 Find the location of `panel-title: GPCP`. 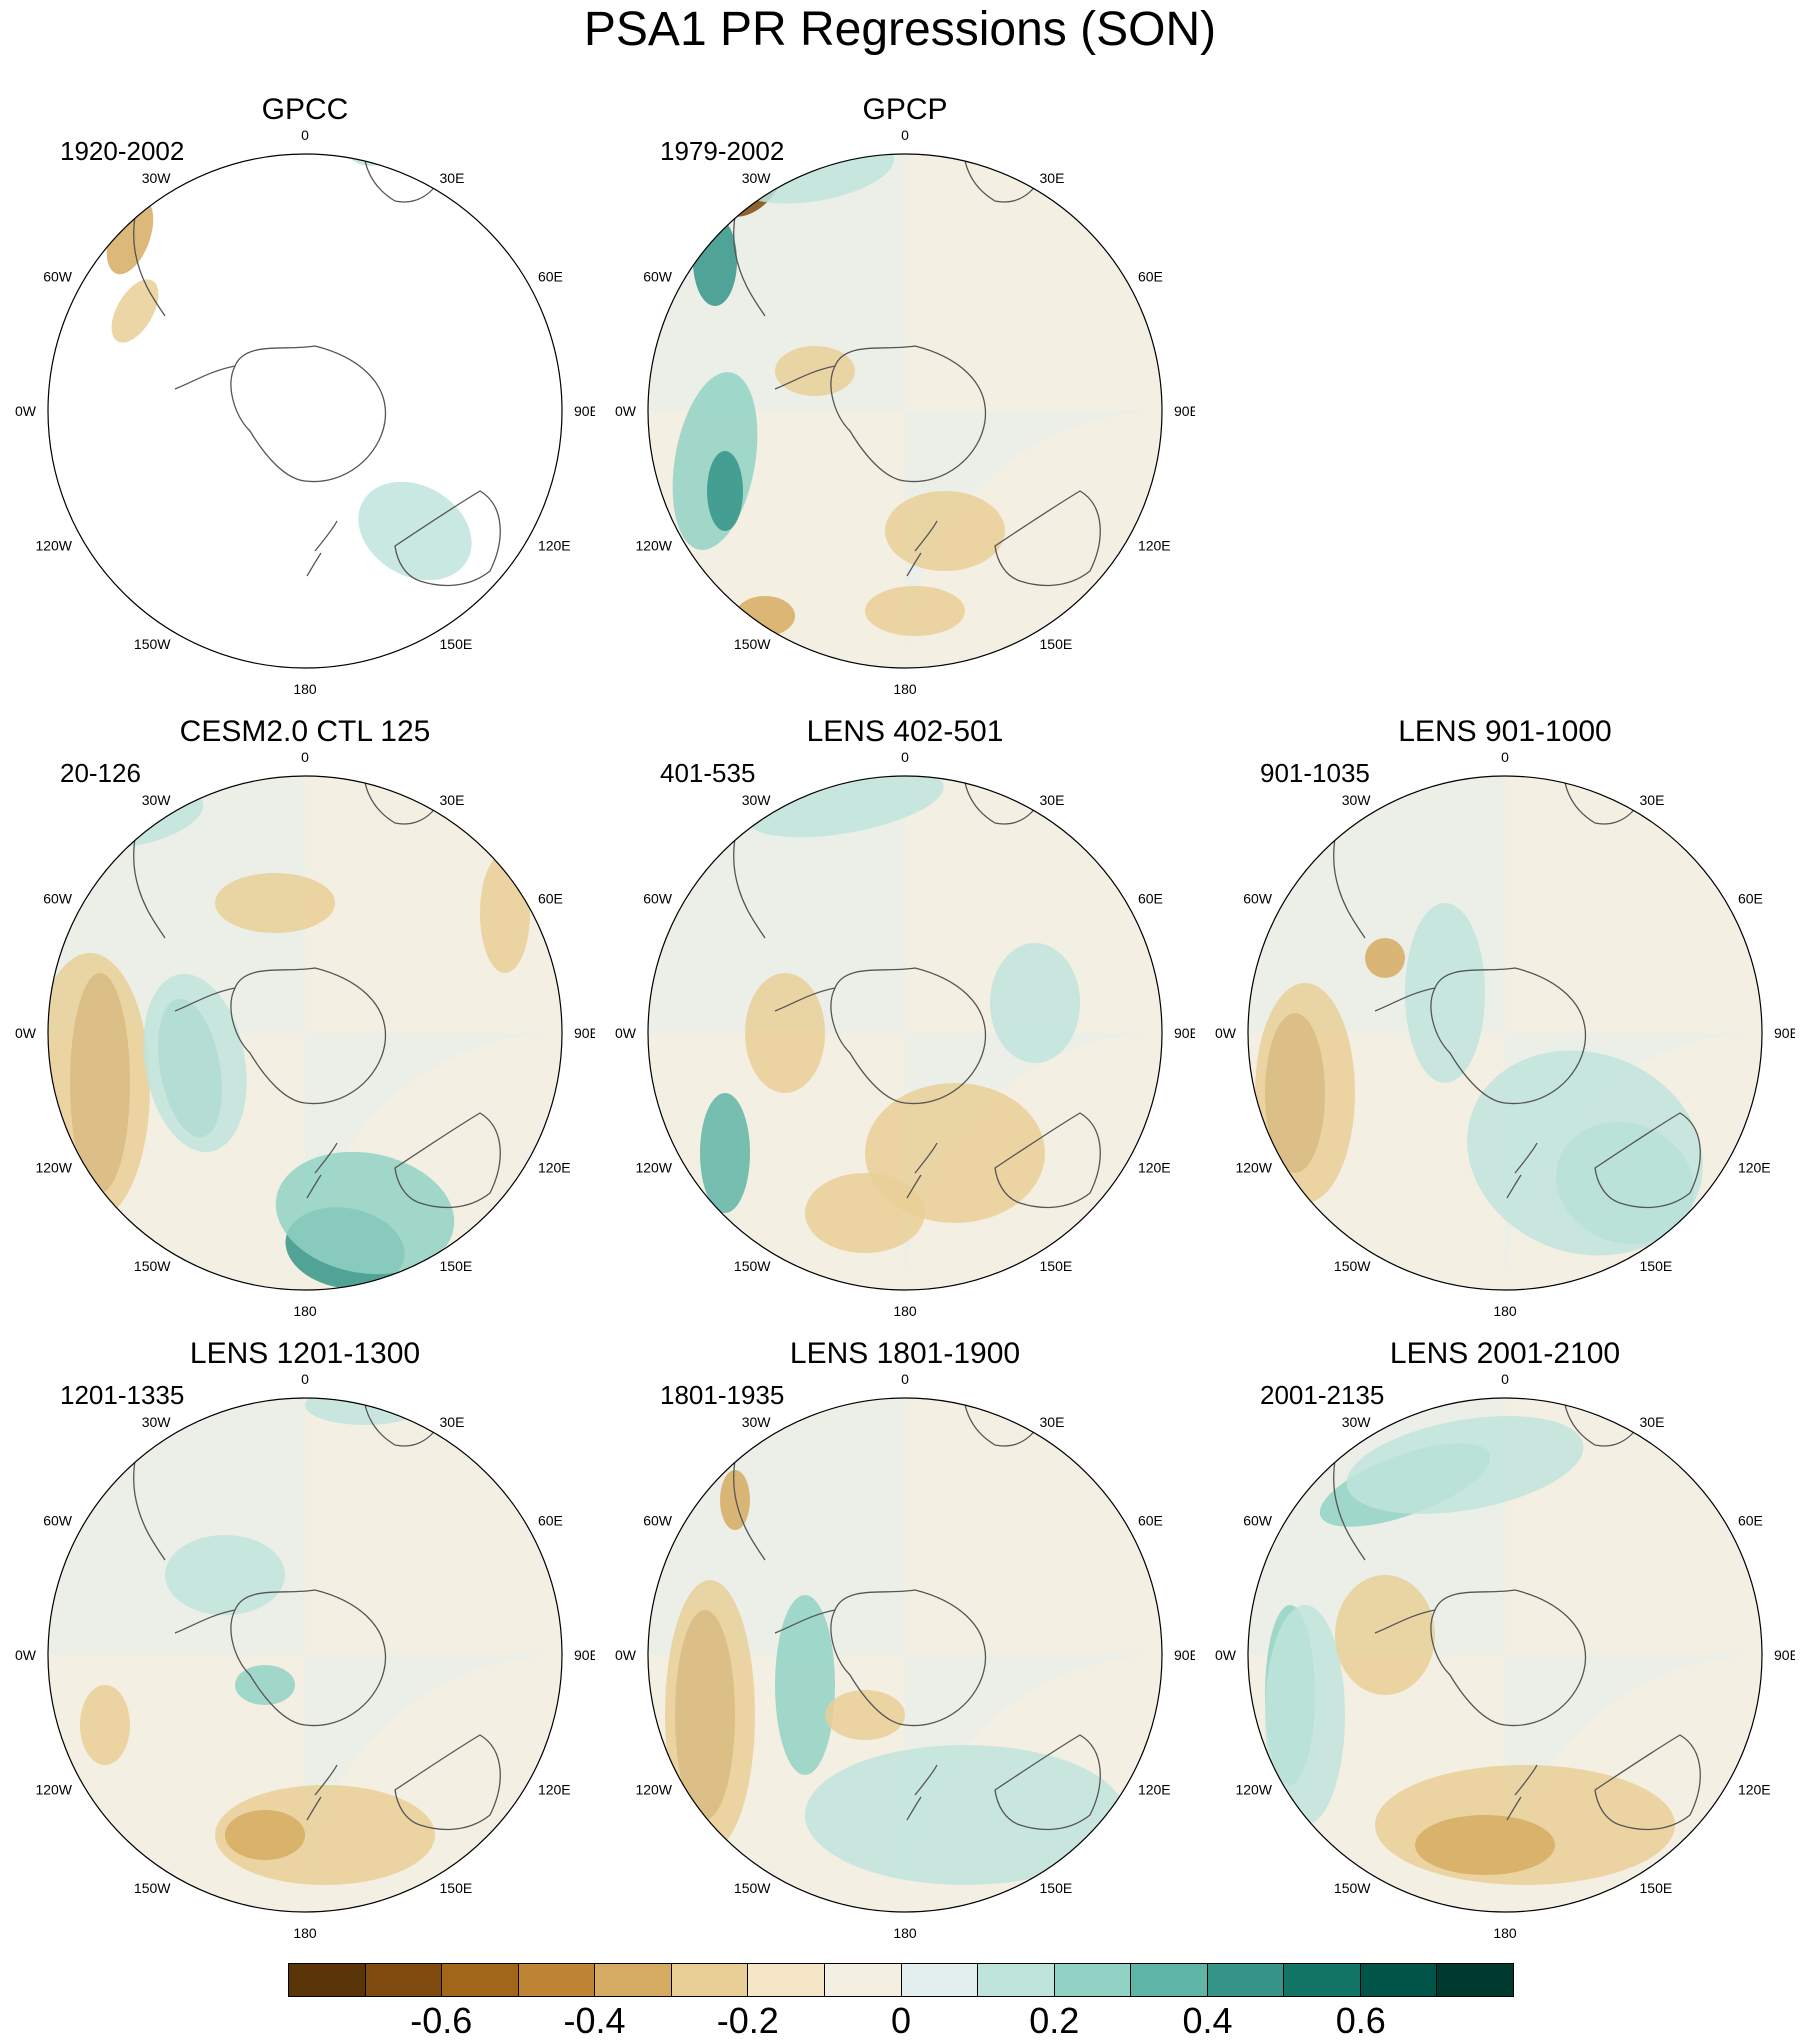

panel-title: GPCP is located at coordinates (905, 109).